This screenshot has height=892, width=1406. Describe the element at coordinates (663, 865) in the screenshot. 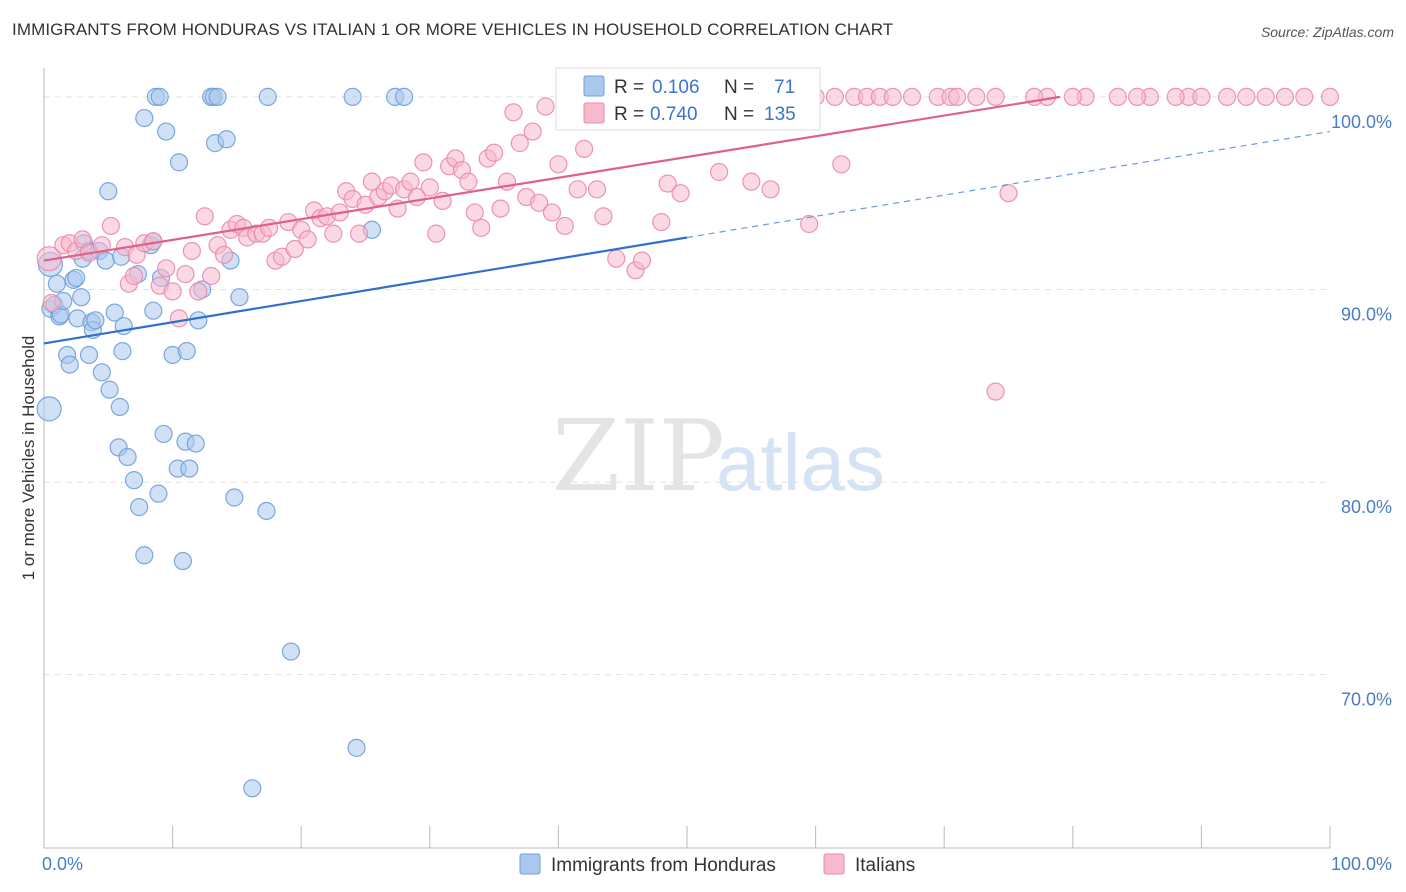

I see `bottom-legend-label-blue: Immigrants from Honduras` at that location.